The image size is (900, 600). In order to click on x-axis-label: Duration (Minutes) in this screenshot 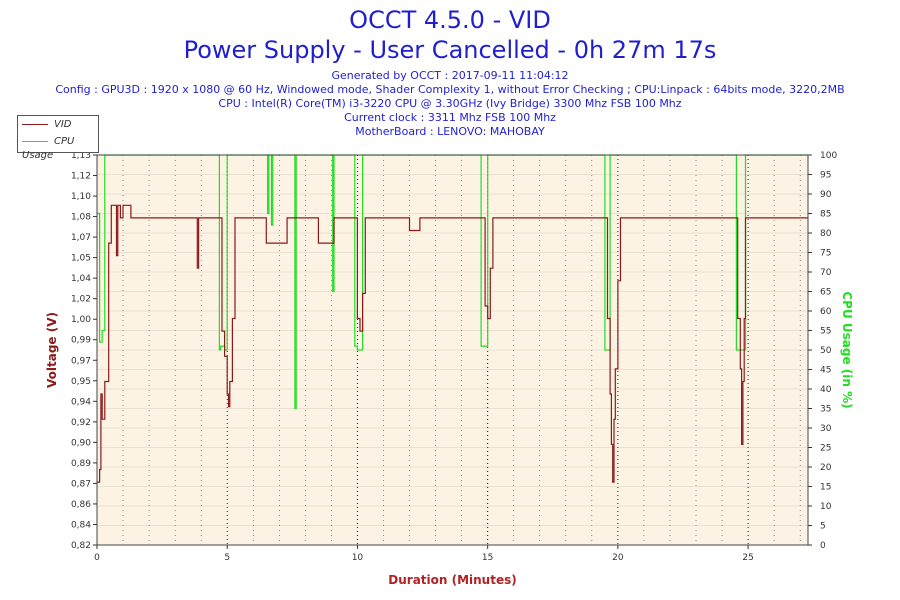, I will do `click(452, 580)`.